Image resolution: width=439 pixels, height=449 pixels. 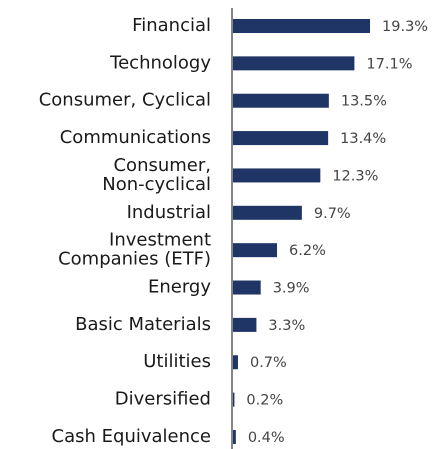 What do you see at coordinates (264, 401) in the screenshot?
I see `value-label: 0.2%` at bounding box center [264, 401].